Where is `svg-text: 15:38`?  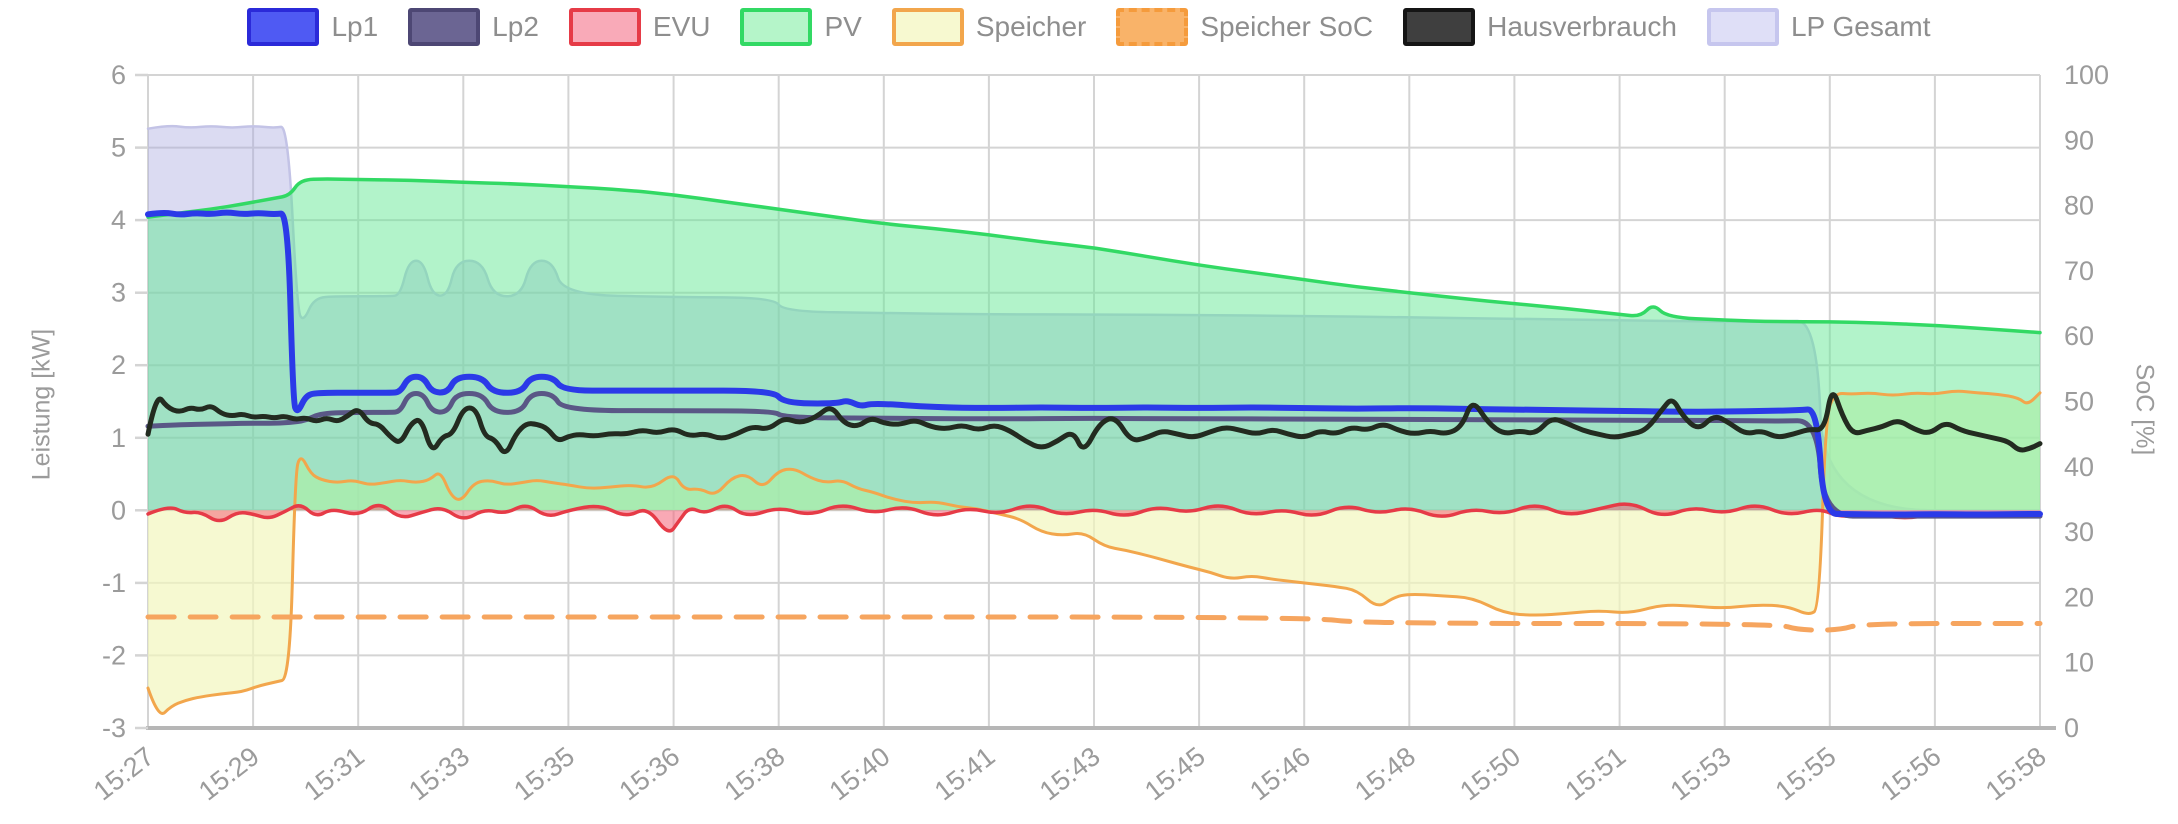 svg-text: 15:38 is located at coordinates (755, 773).